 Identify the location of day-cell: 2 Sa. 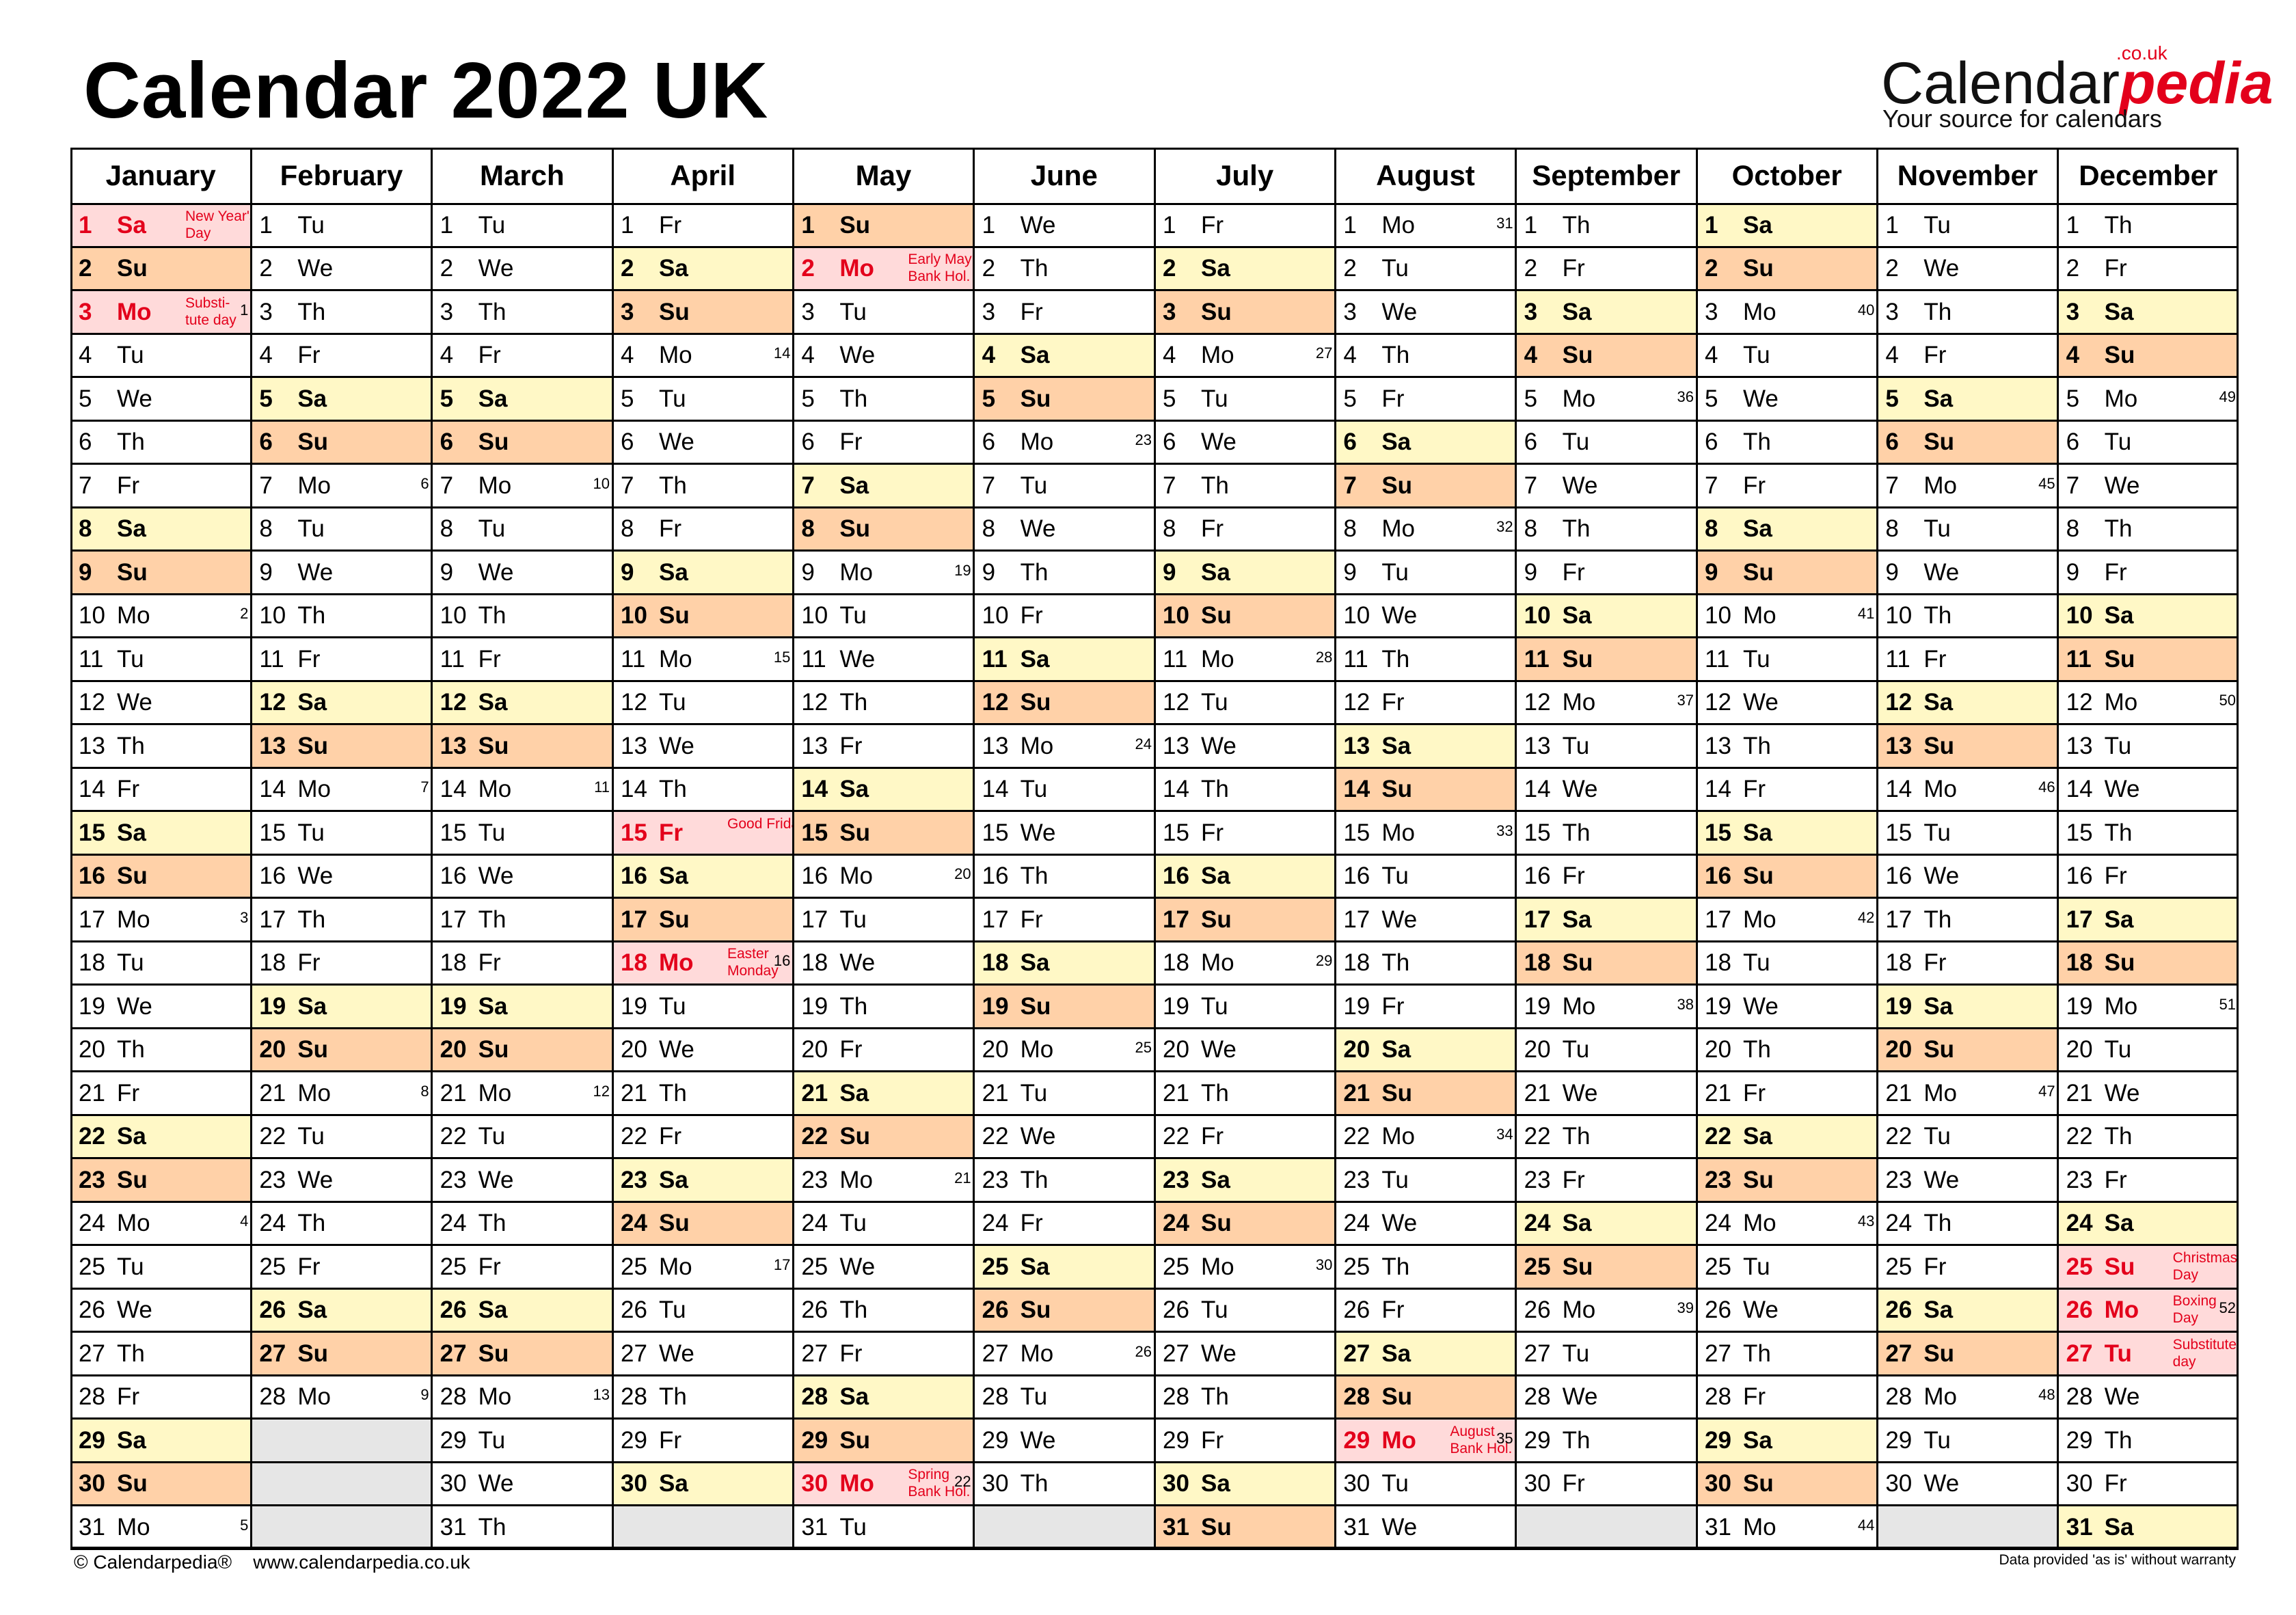
(1245, 268).